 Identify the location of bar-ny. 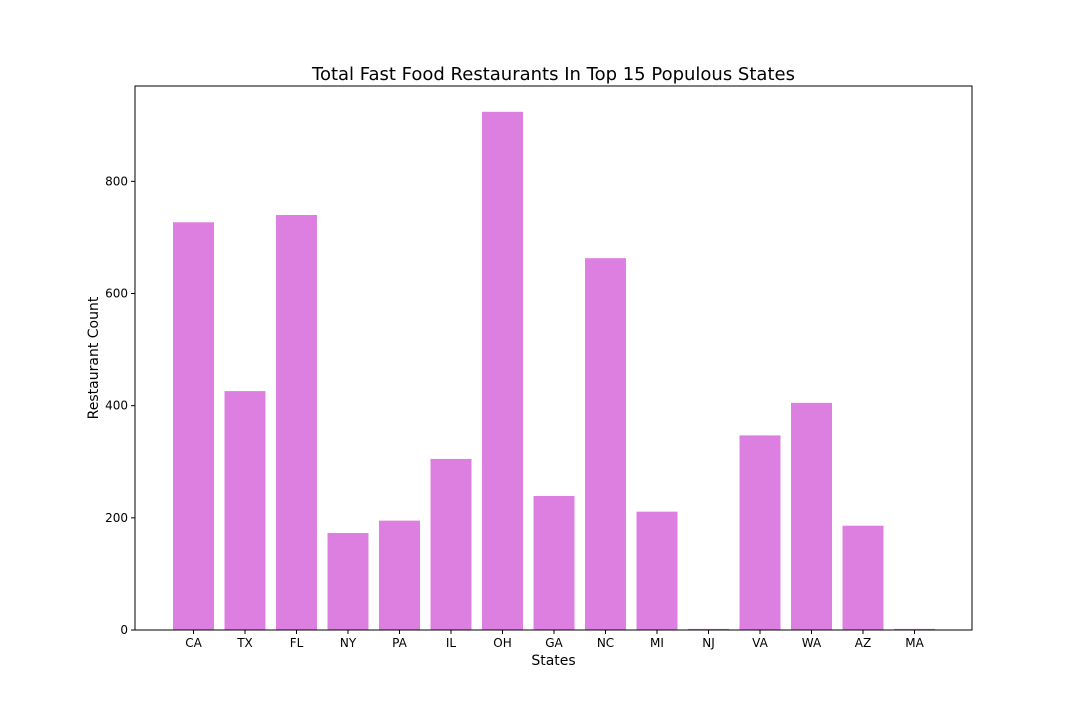
(348, 581).